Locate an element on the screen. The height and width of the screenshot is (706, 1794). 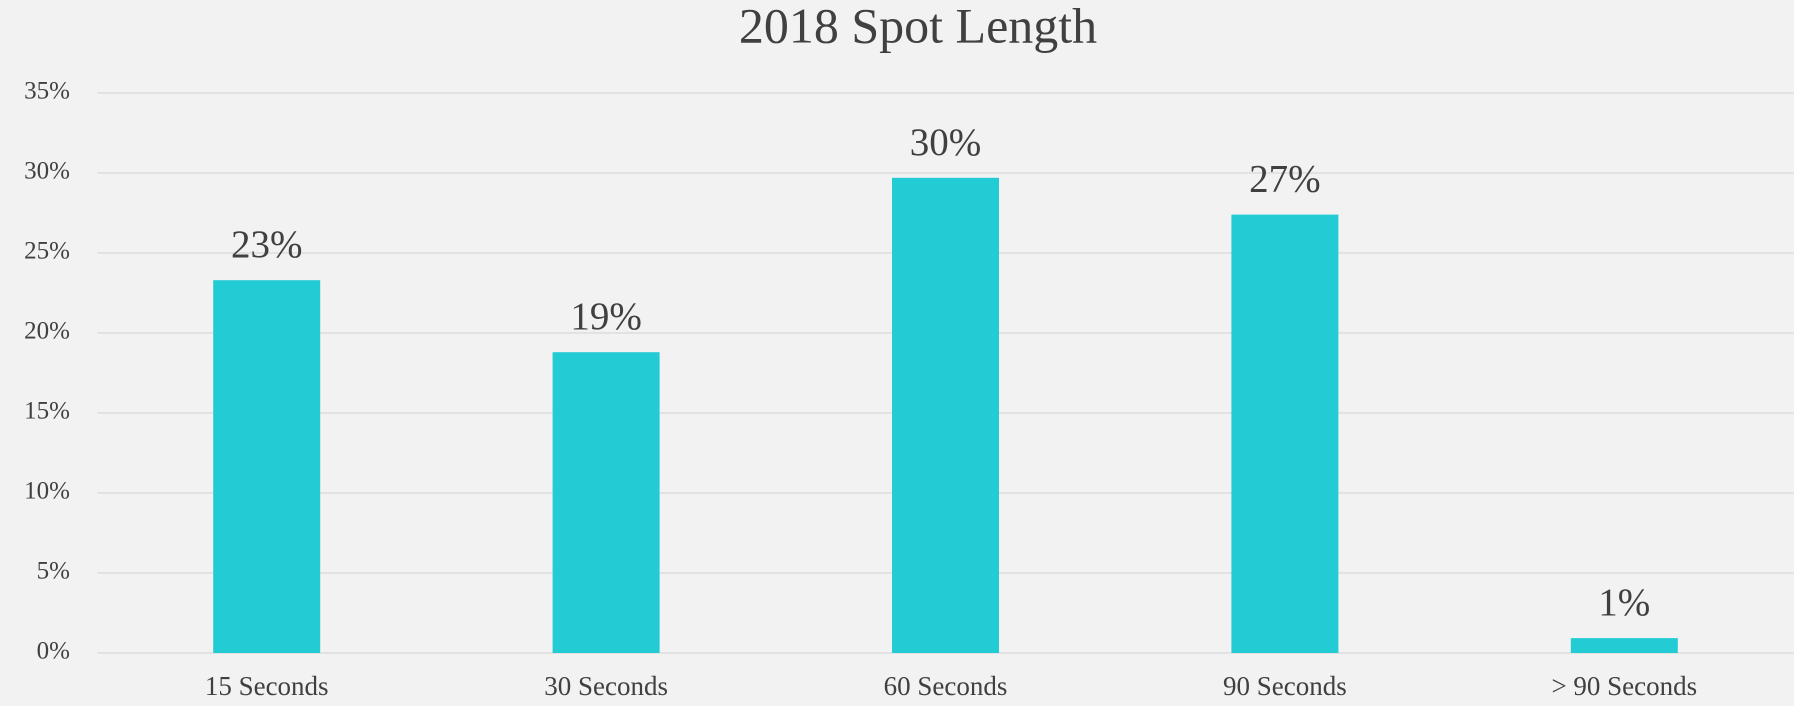
y-tick-label: 0% is located at coordinates (53, 651).